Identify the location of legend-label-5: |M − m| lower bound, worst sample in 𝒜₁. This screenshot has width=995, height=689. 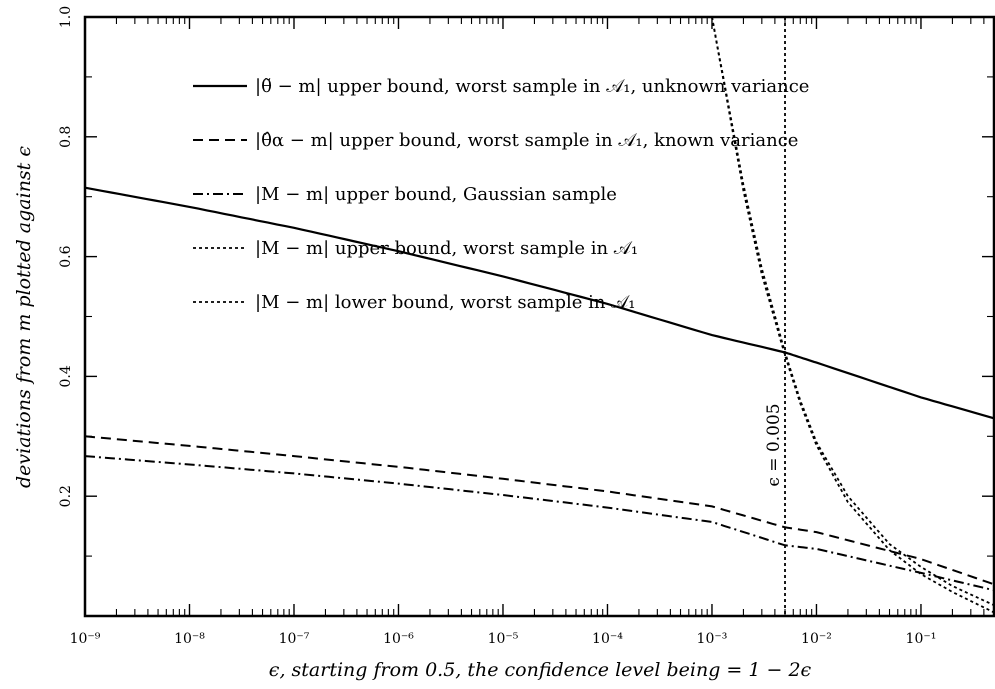
(445, 302).